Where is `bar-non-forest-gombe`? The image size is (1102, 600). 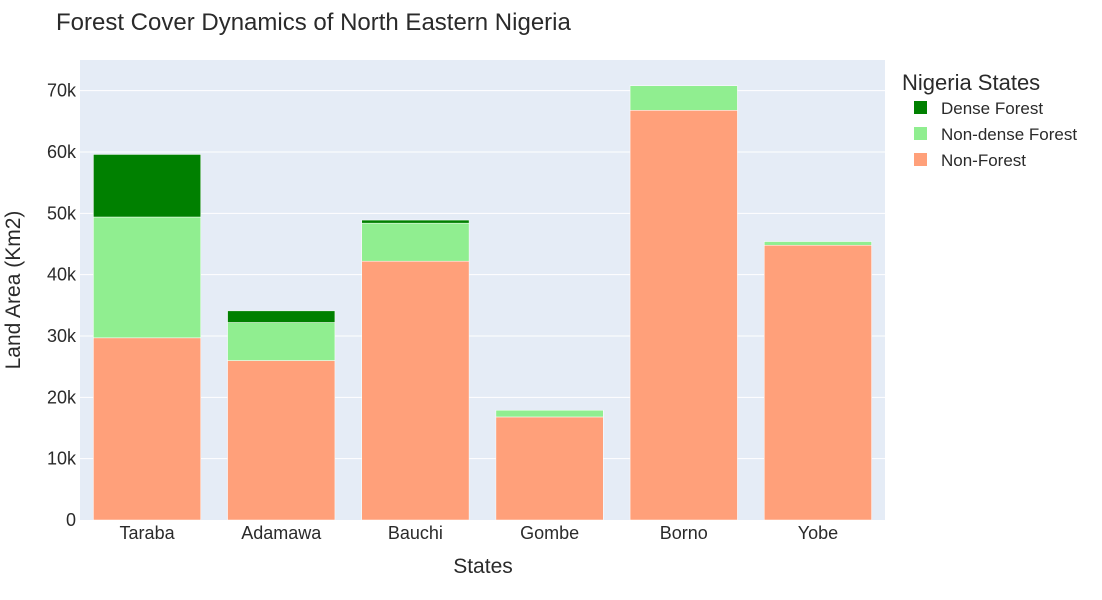
bar-non-forest-gombe is located at coordinates (549, 468).